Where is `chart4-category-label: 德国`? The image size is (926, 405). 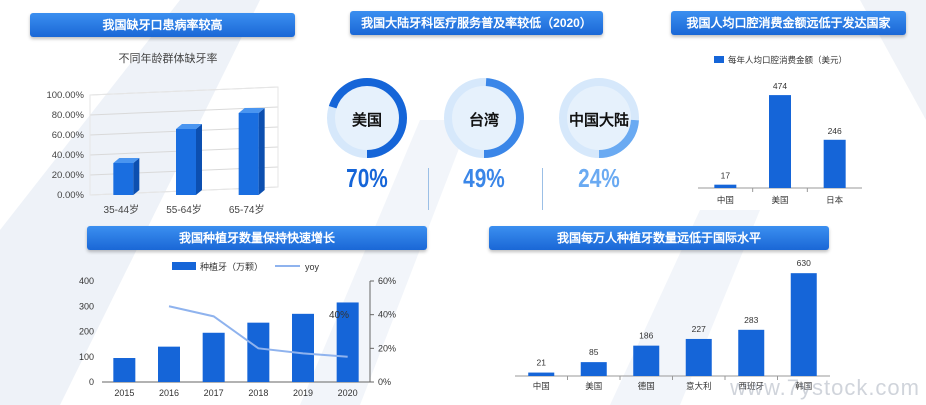 chart4-category-label: 德国 is located at coordinates (646, 386).